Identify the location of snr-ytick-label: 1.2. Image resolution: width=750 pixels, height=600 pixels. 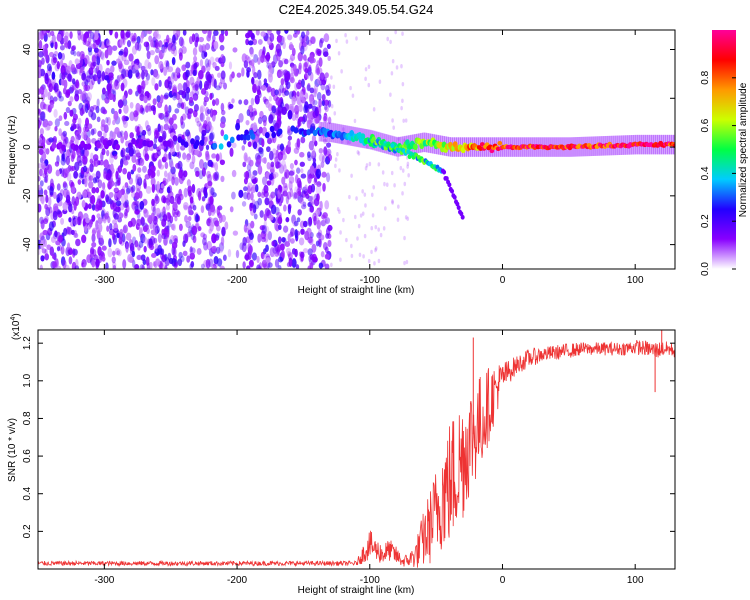
(27, 343).